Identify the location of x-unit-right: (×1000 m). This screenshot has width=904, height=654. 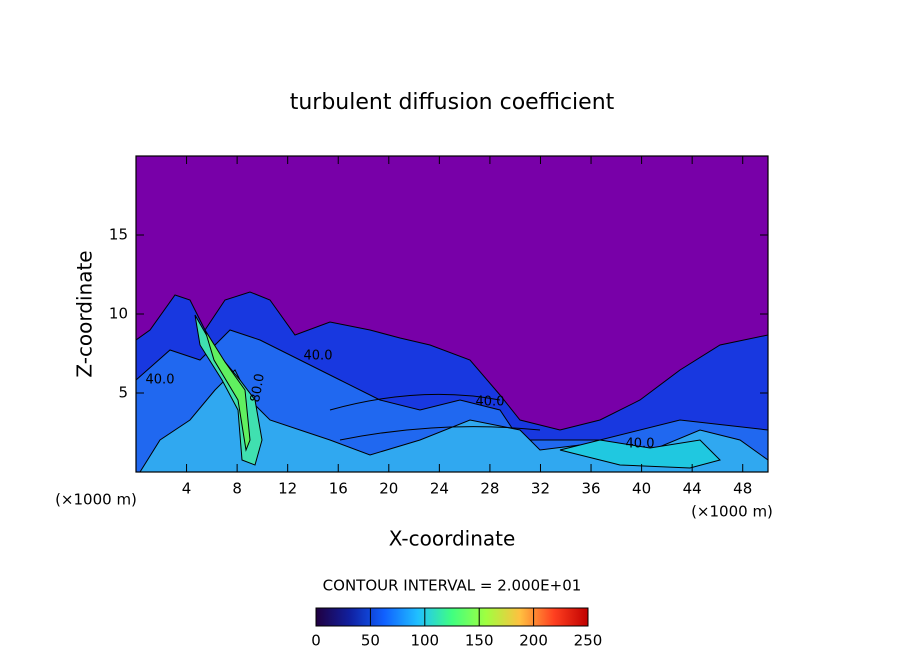
(732, 512).